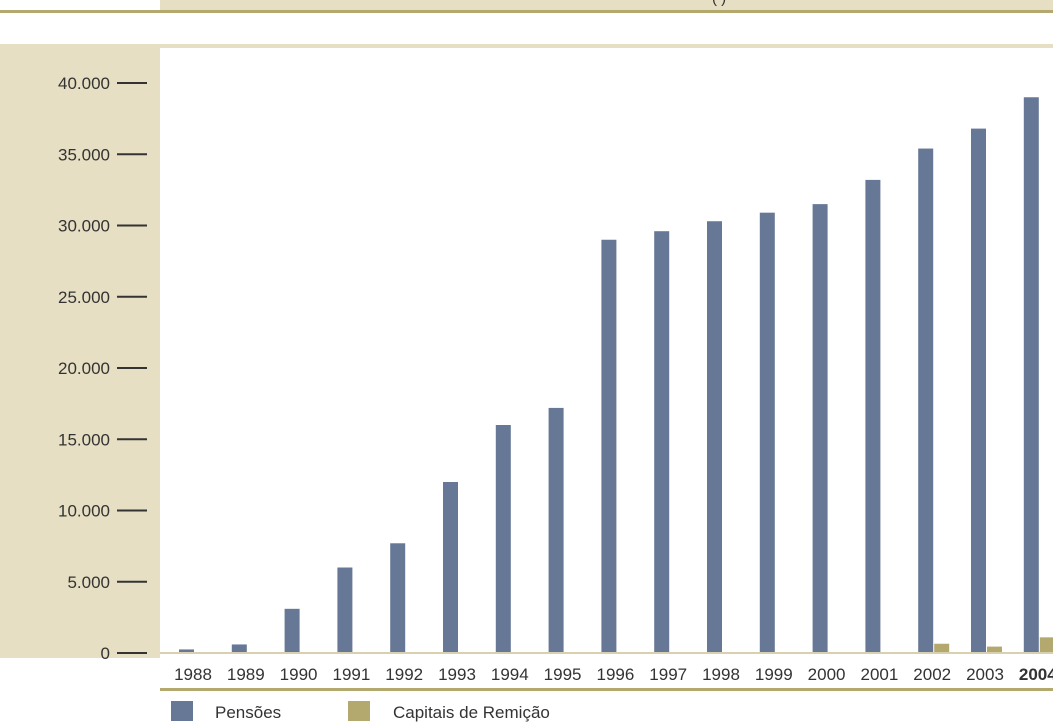  I want to click on top-band: ( ), so click(526, 6).